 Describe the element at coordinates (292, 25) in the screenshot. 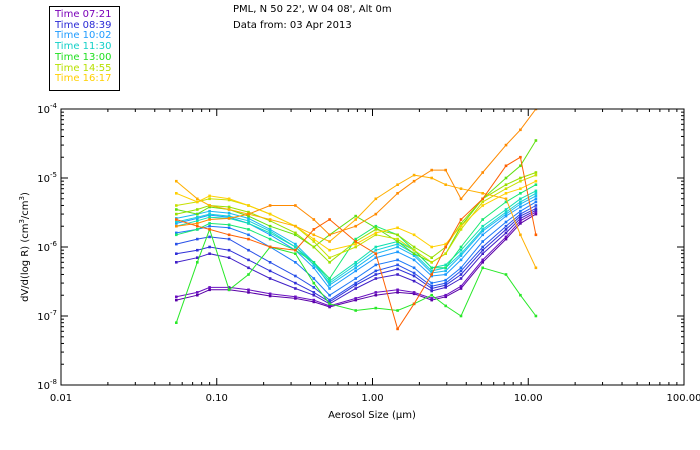

I see `chart-title-date: Data from: 03 Apr 2013` at that location.